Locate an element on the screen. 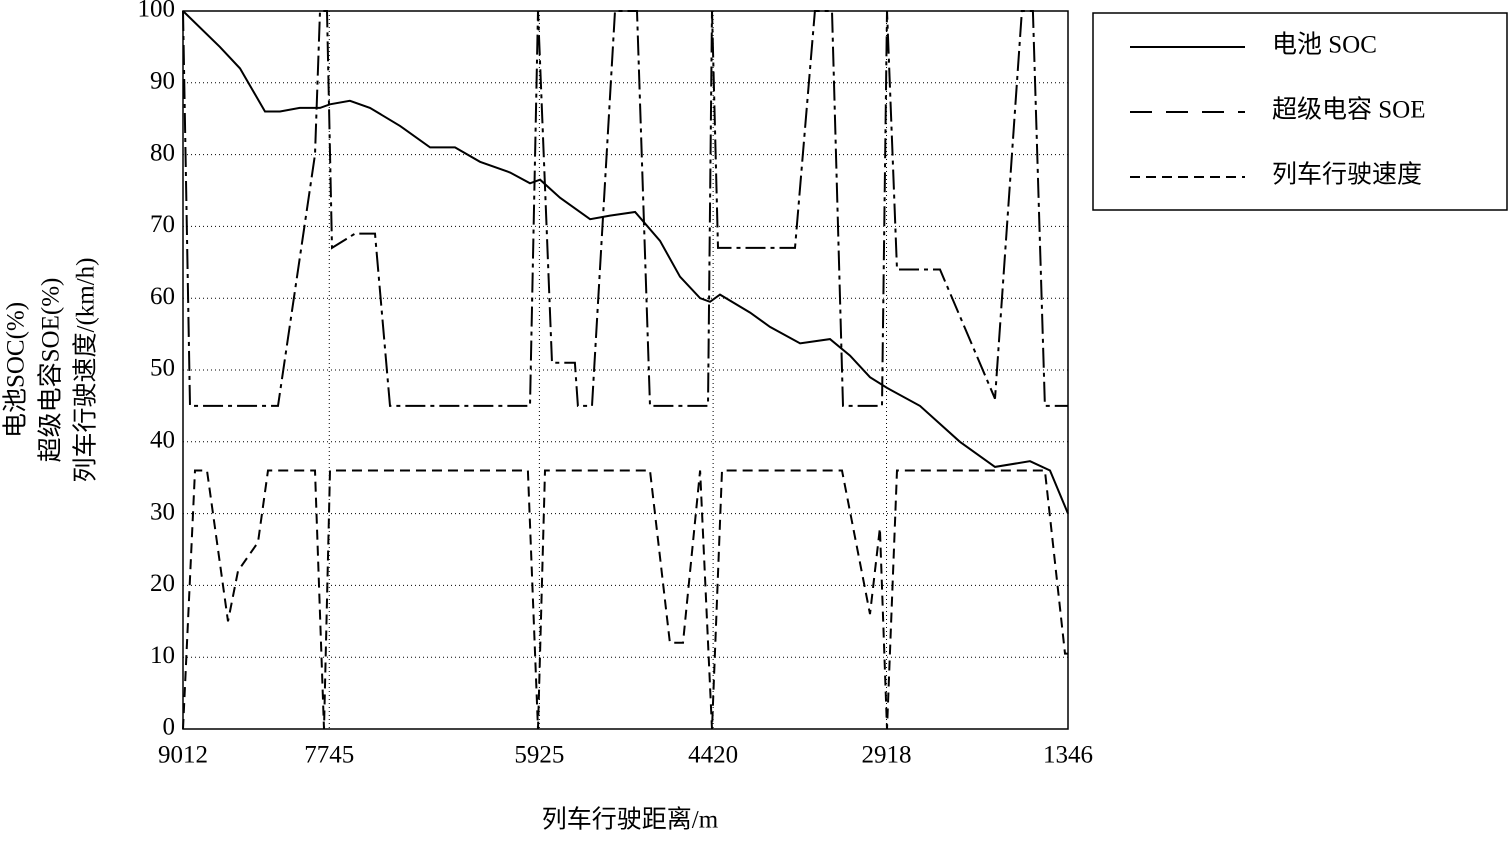  y-tick-label: 90 is located at coordinates (162, 81).